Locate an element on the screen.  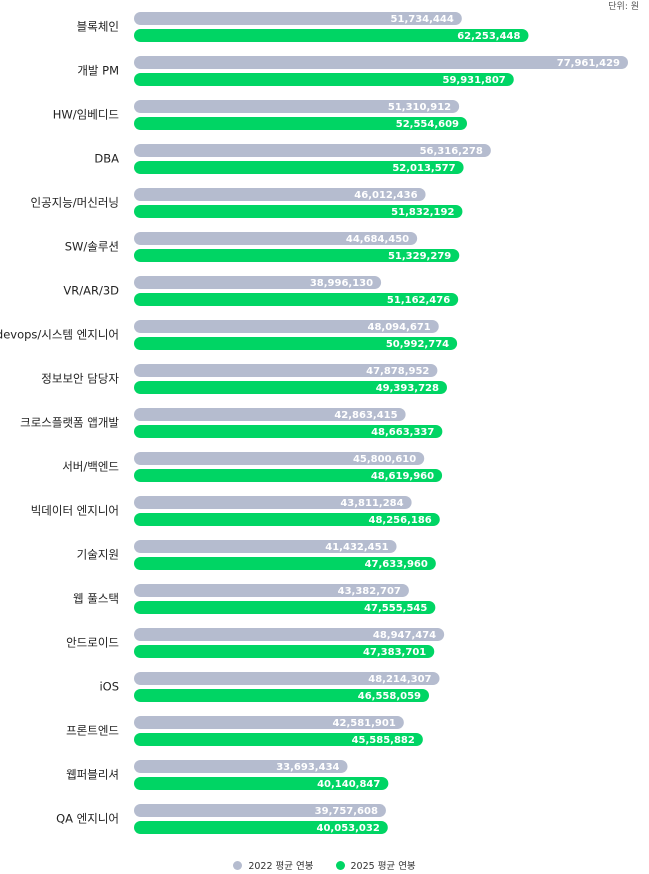
value-label-2022: 43,382,707 is located at coordinates (369, 591).